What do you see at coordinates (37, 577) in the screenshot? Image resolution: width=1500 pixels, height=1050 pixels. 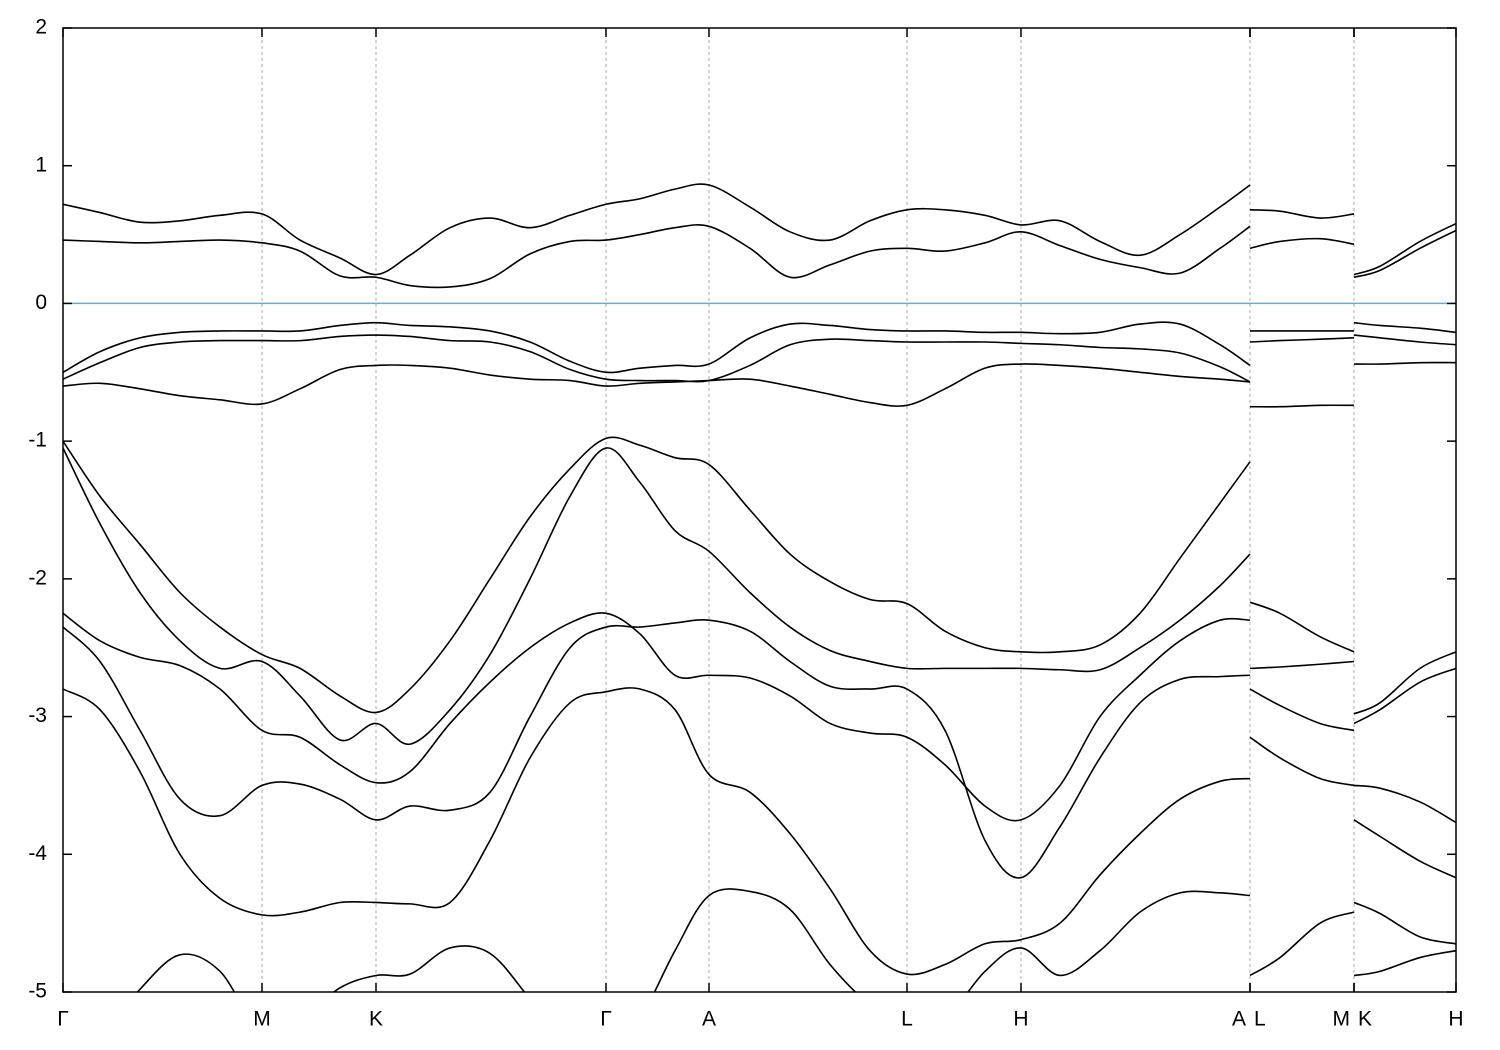 I see `y-tick-label: -2` at bounding box center [37, 577].